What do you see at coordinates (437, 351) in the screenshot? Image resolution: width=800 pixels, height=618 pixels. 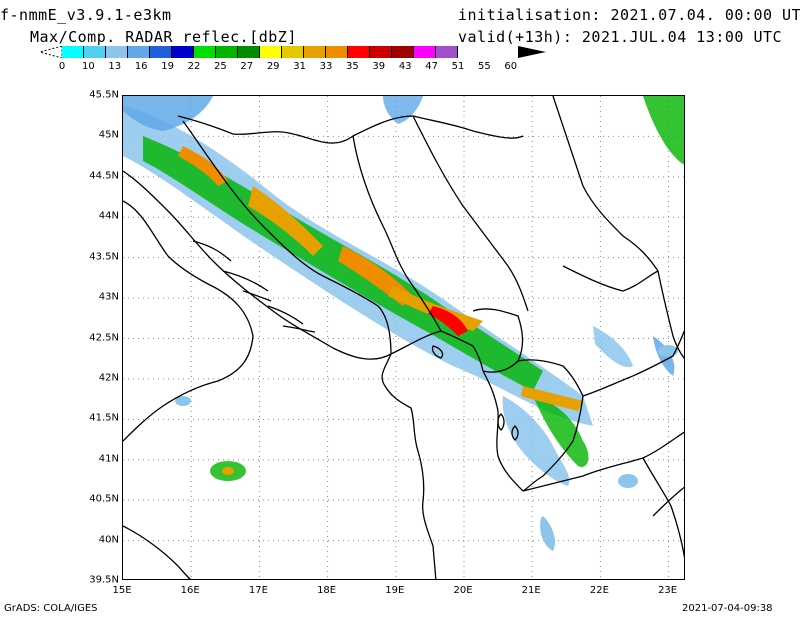 I see `border-montenegro` at bounding box center [437, 351].